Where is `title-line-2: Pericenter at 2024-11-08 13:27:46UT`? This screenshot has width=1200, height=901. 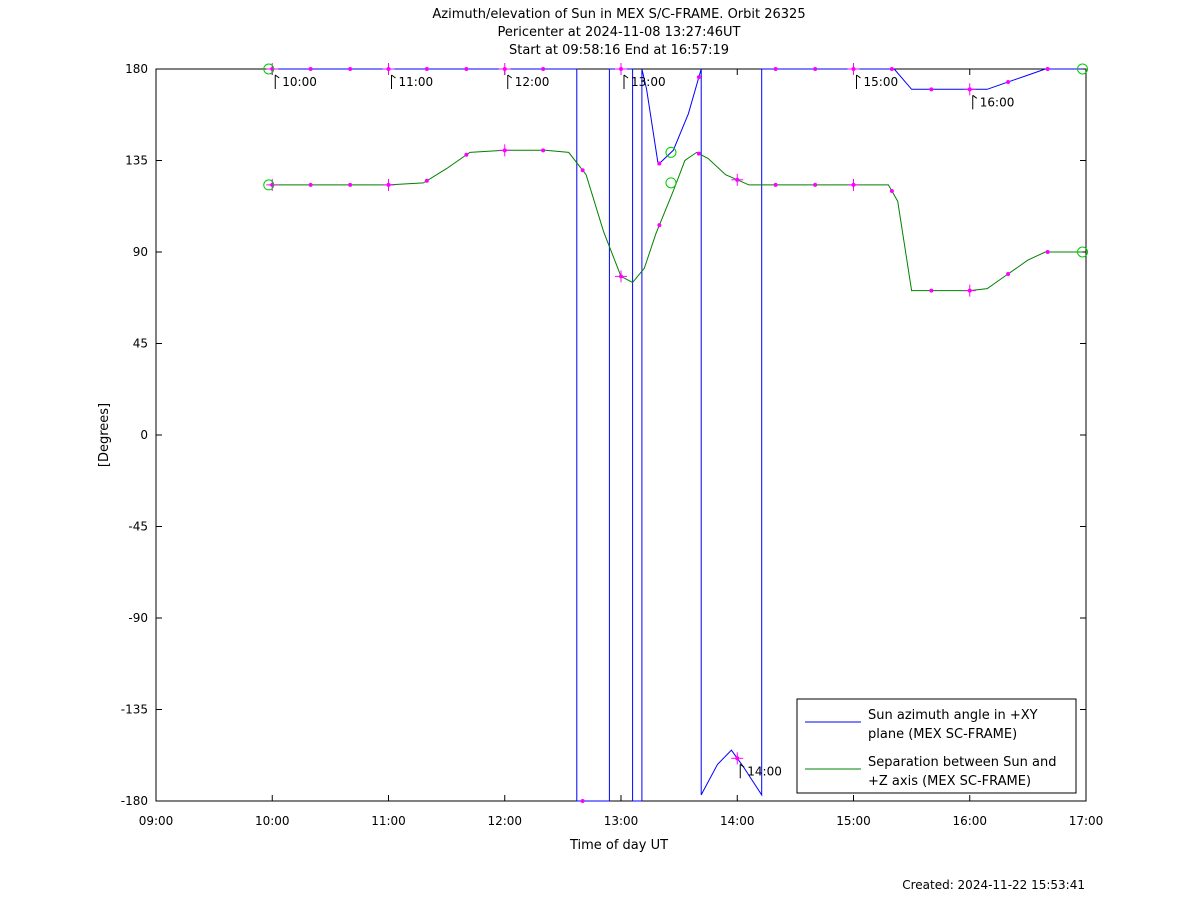
title-line-2: Pericenter at 2024-11-08 13:27:46UT is located at coordinates (618, 32).